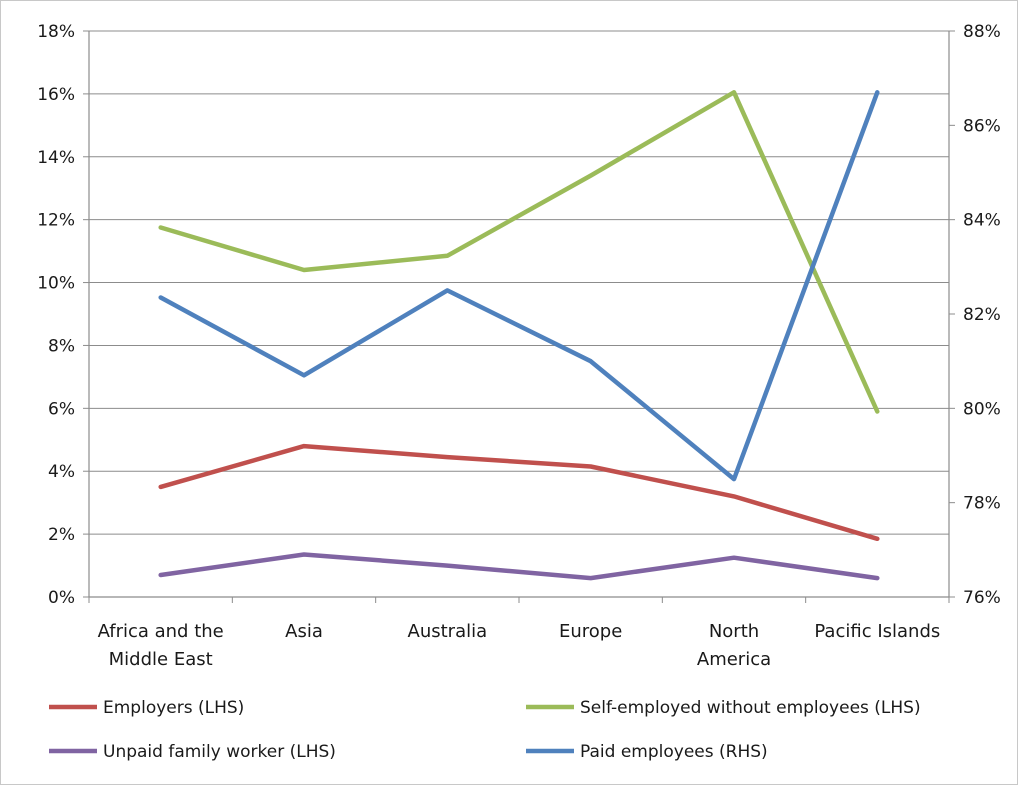  What do you see at coordinates (734, 645) in the screenshot?
I see `x-category-label: North America` at bounding box center [734, 645].